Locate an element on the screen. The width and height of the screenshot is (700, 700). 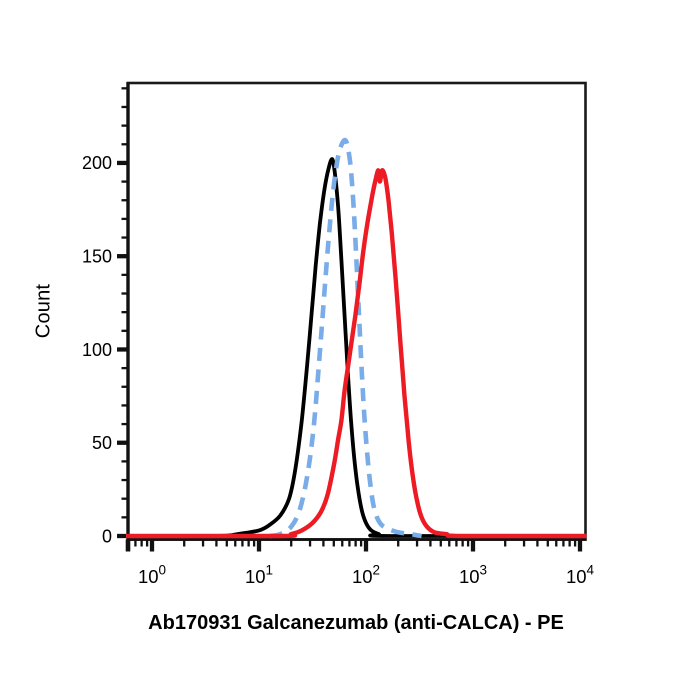
x-tick-label: 10⁴ is located at coordinates (580, 575).